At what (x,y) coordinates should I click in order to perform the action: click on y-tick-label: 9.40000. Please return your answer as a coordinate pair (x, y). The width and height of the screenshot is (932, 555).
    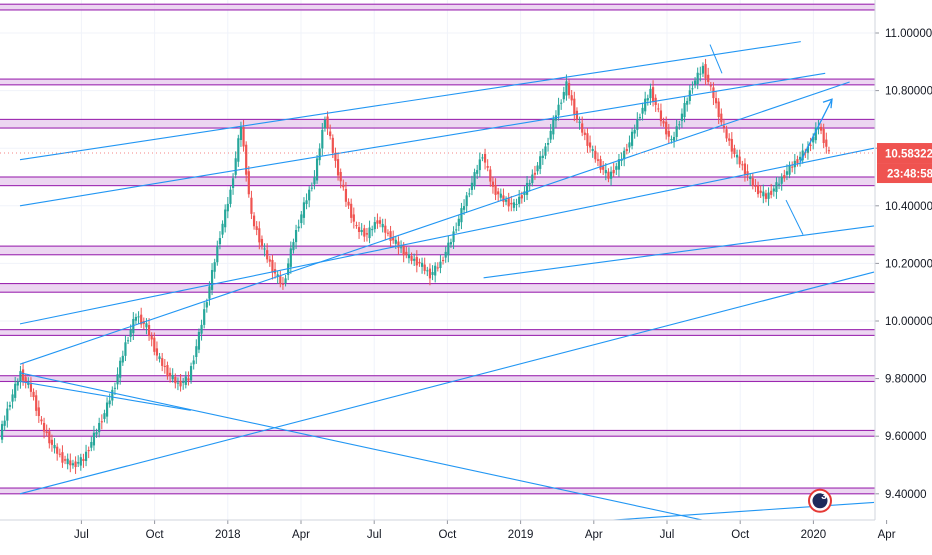
    Looking at the image, I should click on (906, 495).